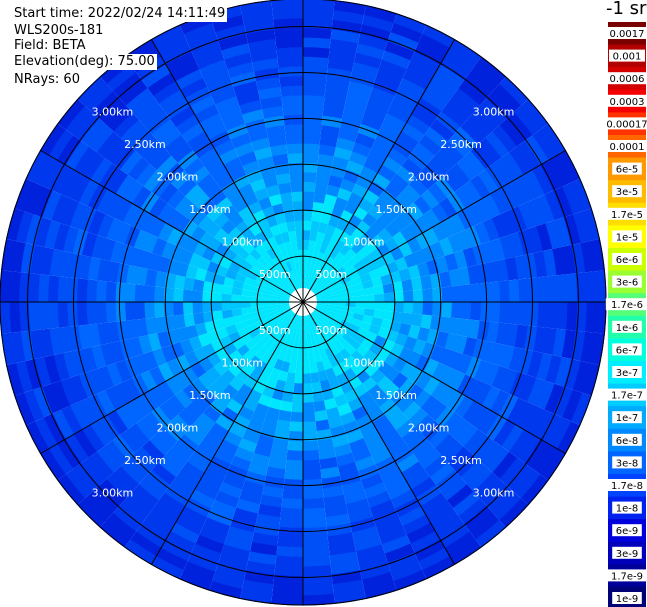 The width and height of the screenshot is (647, 607). I want to click on colorbar-label: 3e-6, so click(627, 283).